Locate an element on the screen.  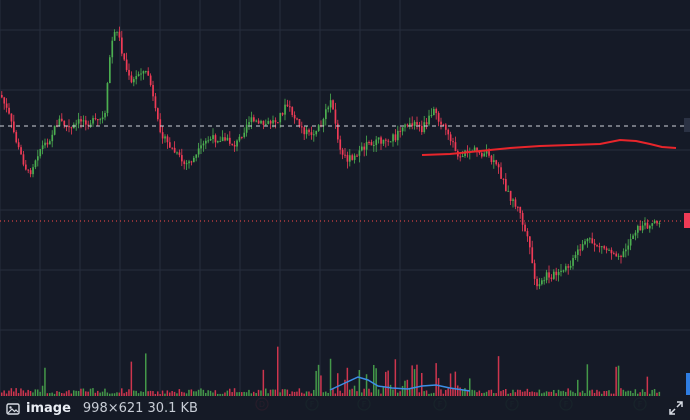
image-label: image is located at coordinates (48, 408).